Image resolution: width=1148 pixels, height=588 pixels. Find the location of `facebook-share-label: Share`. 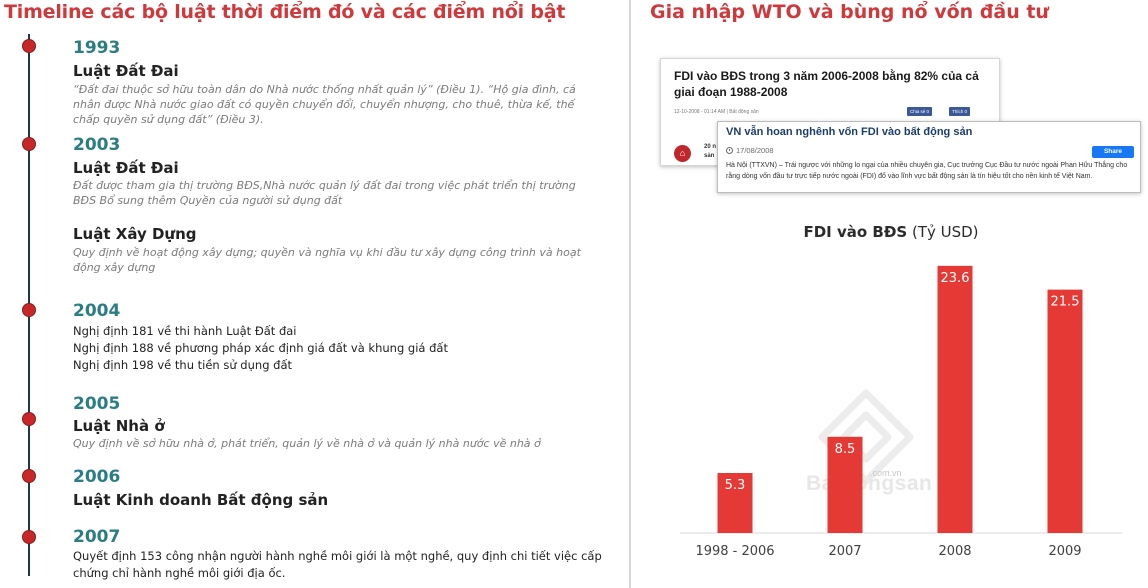

facebook-share-label: Share is located at coordinates (1113, 151).